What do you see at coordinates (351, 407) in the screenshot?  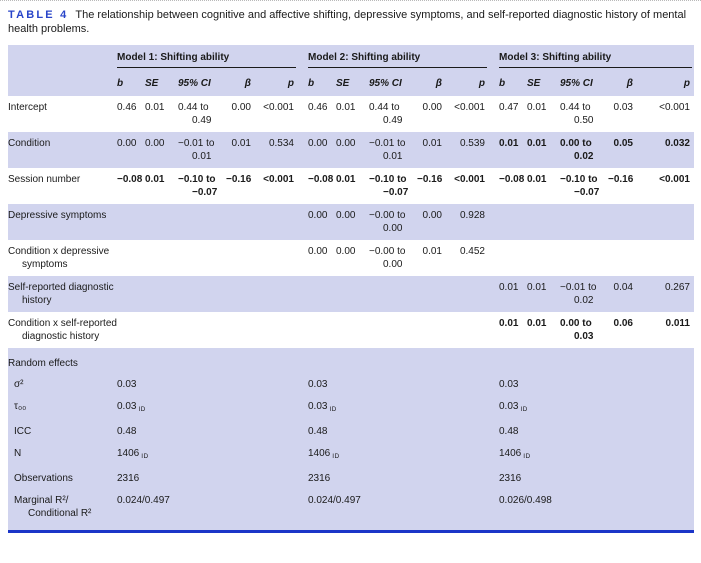 I see `random-effects-row: τ₀₀ 0.03 ID 0.03 ID 0.03 ID` at bounding box center [351, 407].